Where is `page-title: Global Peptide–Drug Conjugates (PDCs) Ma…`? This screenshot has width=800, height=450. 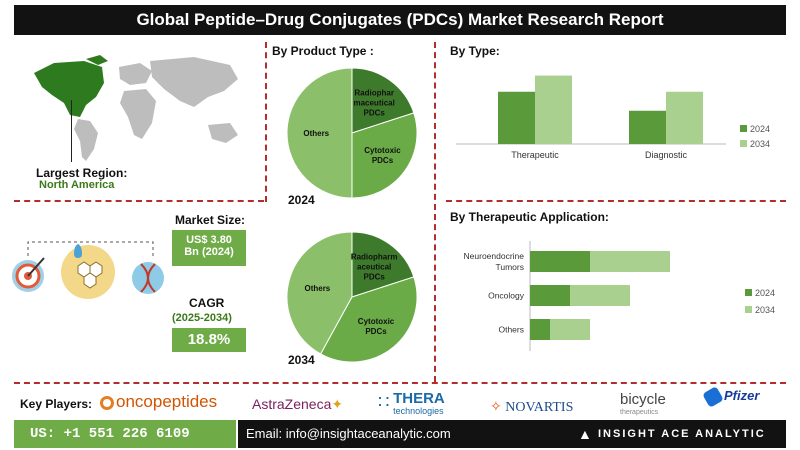 page-title: Global Peptide–Drug Conjugates (PDCs) Ma… is located at coordinates (400, 20).